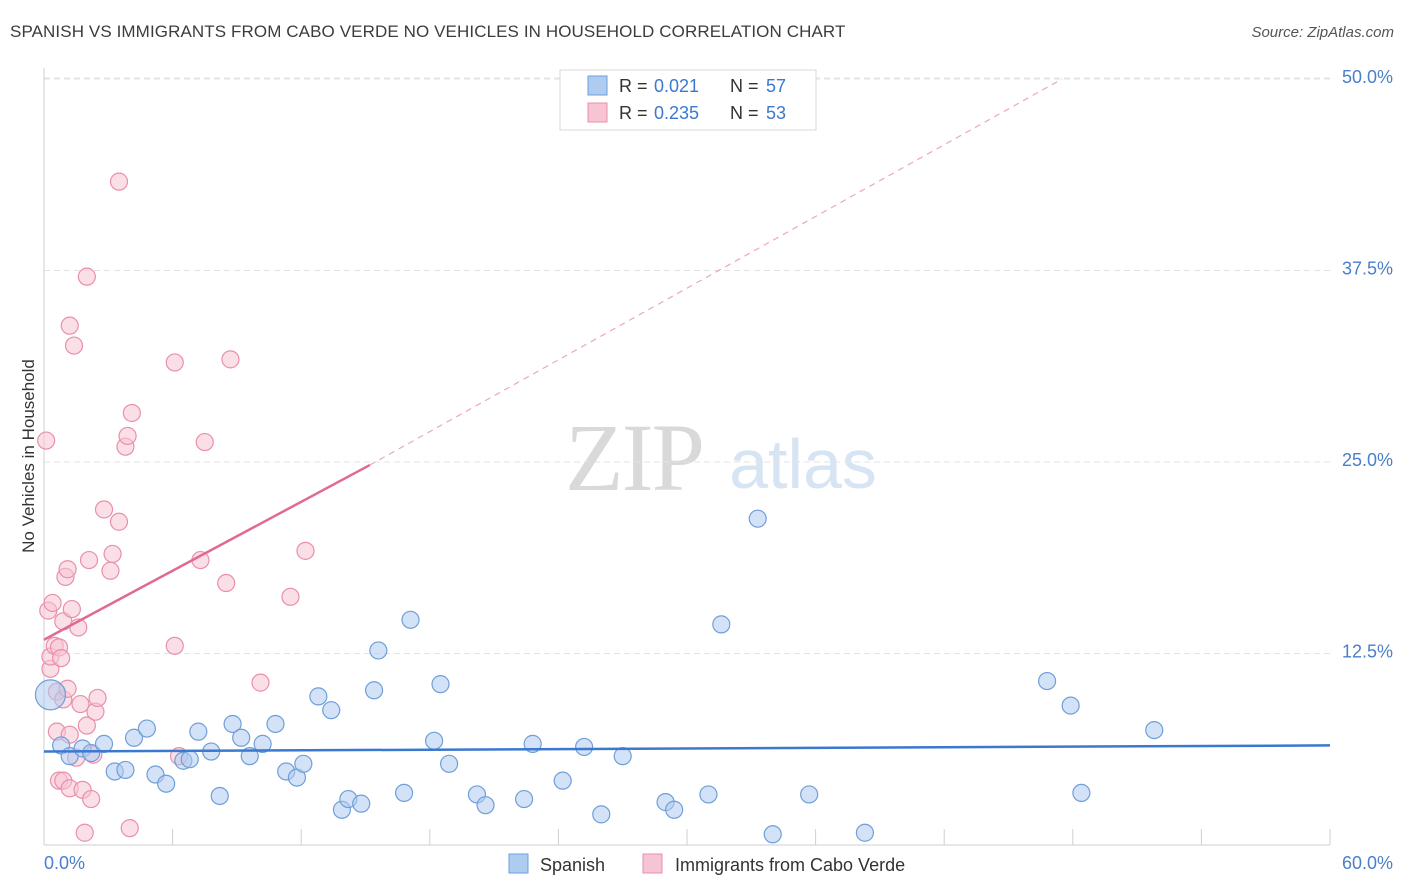 The image size is (1406, 892). Describe the element at coordinates (688, 100) in the screenshot. I see `legend-top: R = 0.021 N = 57 R = 0.235 N = 53` at that location.